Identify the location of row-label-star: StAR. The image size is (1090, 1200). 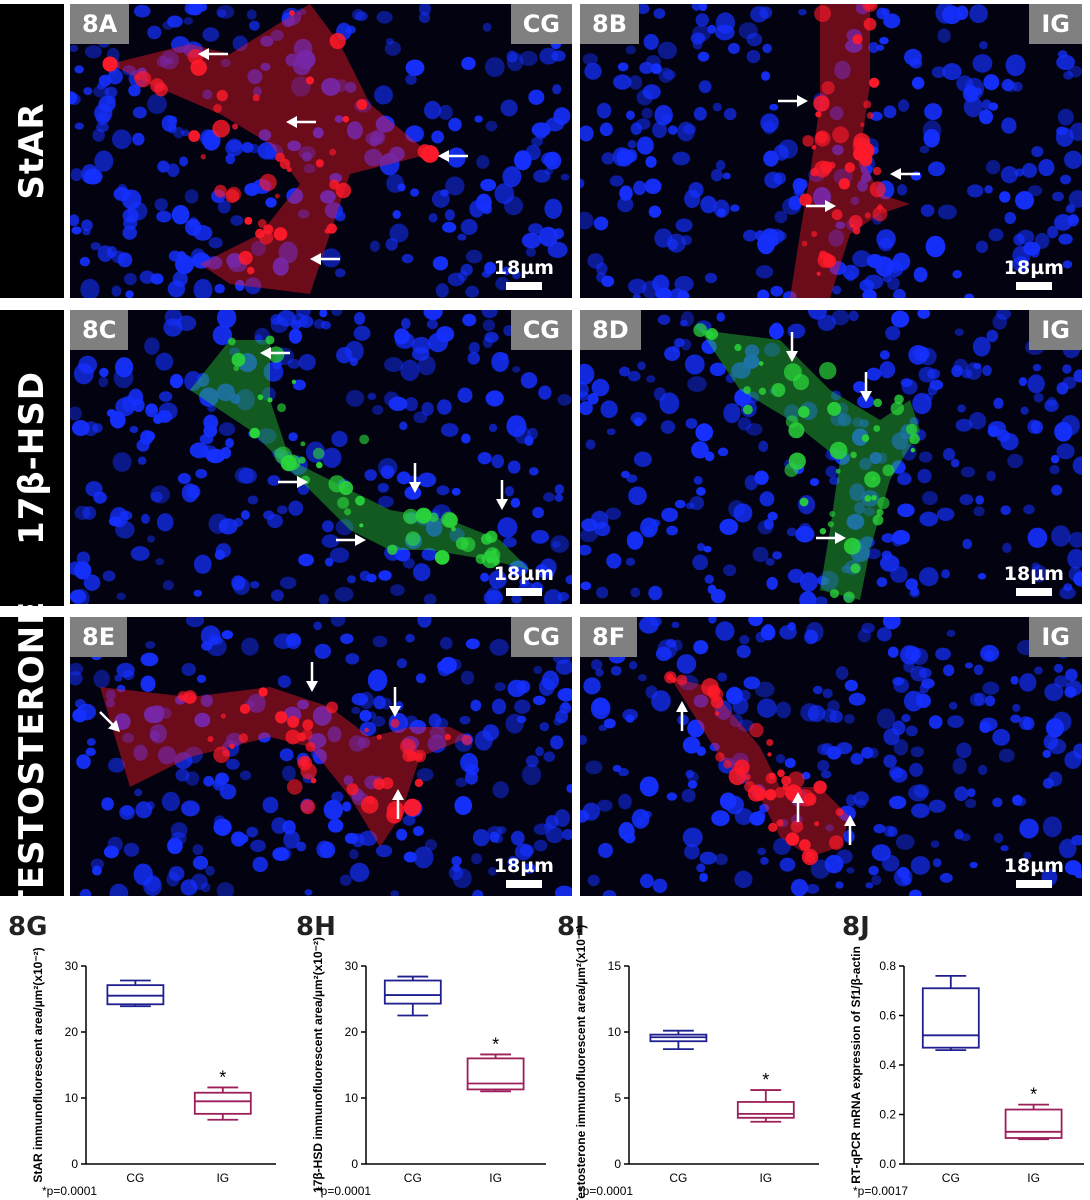
(32, 151).